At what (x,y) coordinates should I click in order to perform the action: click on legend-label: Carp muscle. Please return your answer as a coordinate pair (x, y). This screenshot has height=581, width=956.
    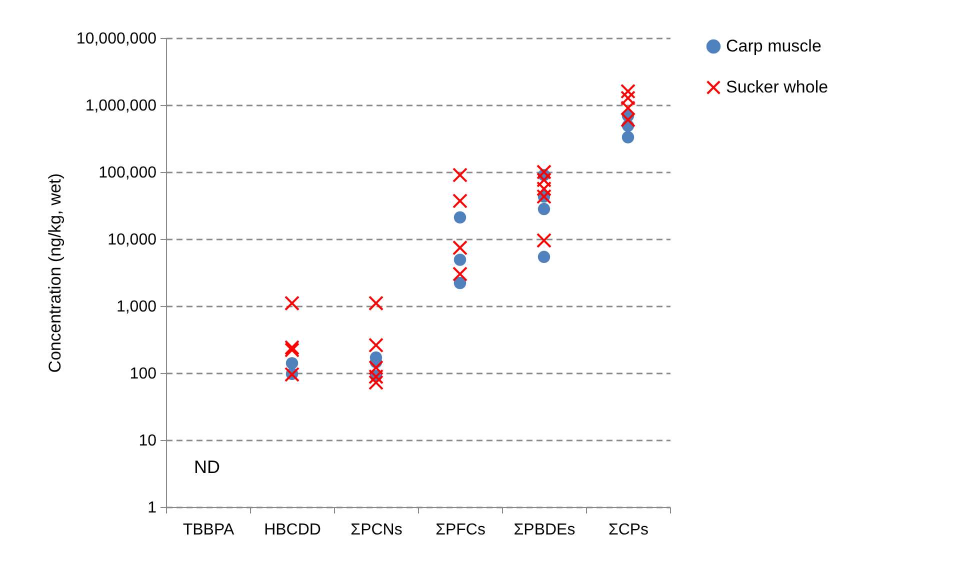
    Looking at the image, I should click on (774, 46).